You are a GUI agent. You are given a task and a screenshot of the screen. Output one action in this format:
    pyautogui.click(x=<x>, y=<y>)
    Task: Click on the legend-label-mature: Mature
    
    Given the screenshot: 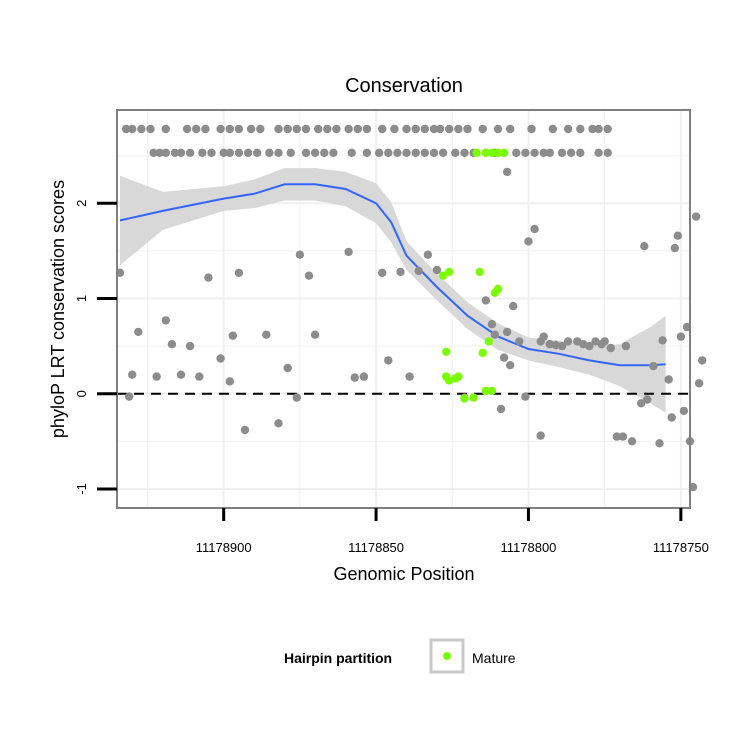 What is the action you would take?
    pyautogui.click(x=494, y=658)
    